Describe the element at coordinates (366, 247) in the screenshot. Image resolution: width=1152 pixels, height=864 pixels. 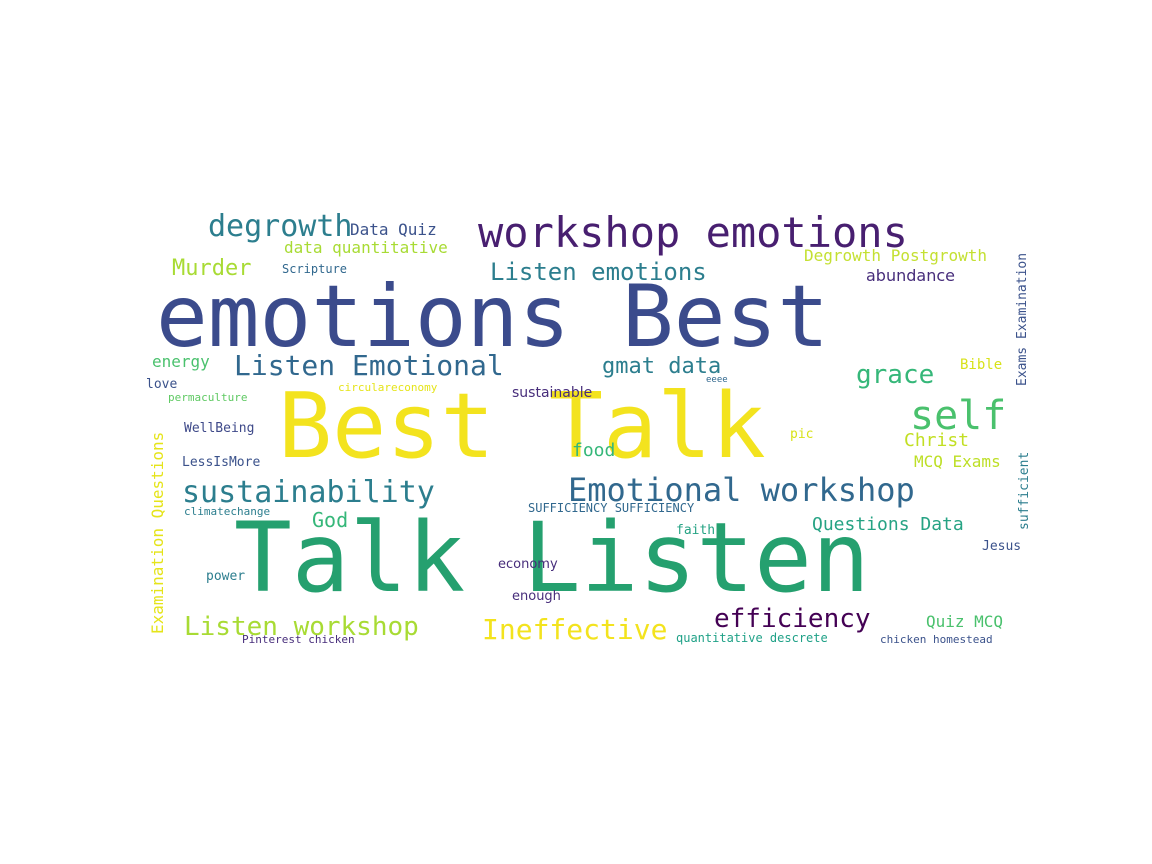
I see `word: data quantitative` at that location.